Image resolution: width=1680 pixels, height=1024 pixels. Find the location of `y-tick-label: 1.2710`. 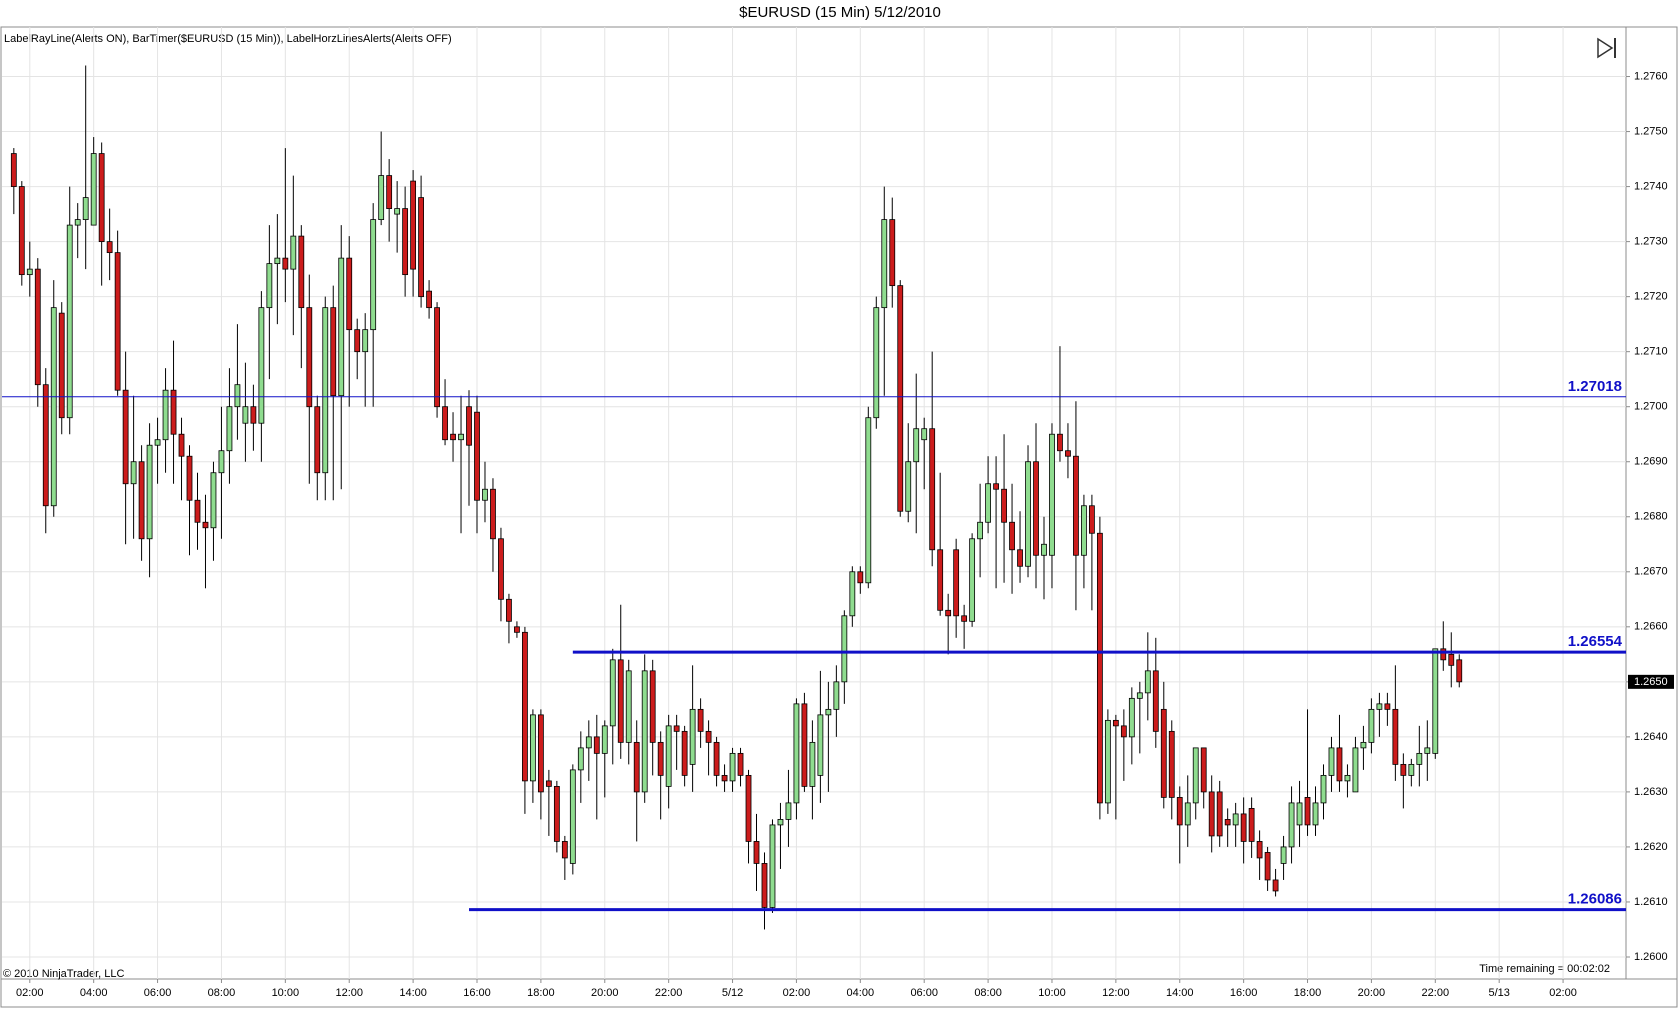

y-tick-label: 1.2710 is located at coordinates (1651, 352).